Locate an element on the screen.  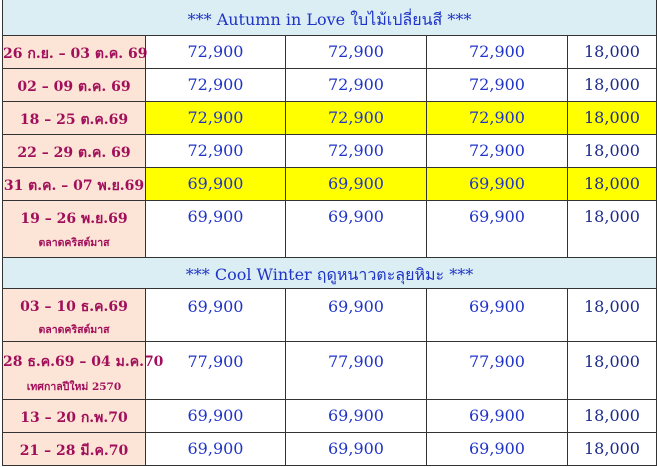
date-range: 31 ต.ค. – 07 พ.ย.69 is located at coordinates (74, 186).